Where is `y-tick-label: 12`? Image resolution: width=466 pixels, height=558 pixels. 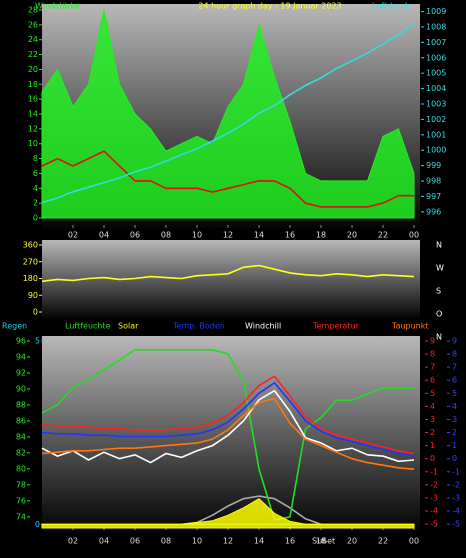 y-tick-label: 12 is located at coordinates (33, 128).